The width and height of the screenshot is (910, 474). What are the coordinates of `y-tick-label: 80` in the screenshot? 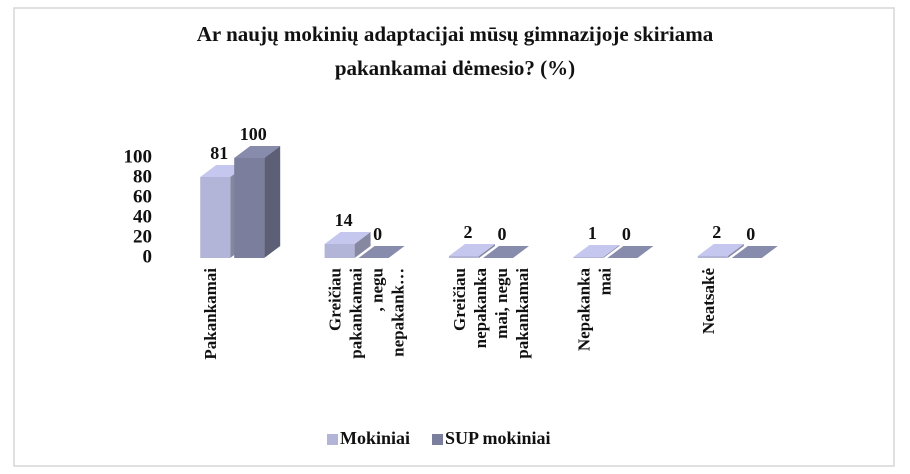 It's located at (142, 176).